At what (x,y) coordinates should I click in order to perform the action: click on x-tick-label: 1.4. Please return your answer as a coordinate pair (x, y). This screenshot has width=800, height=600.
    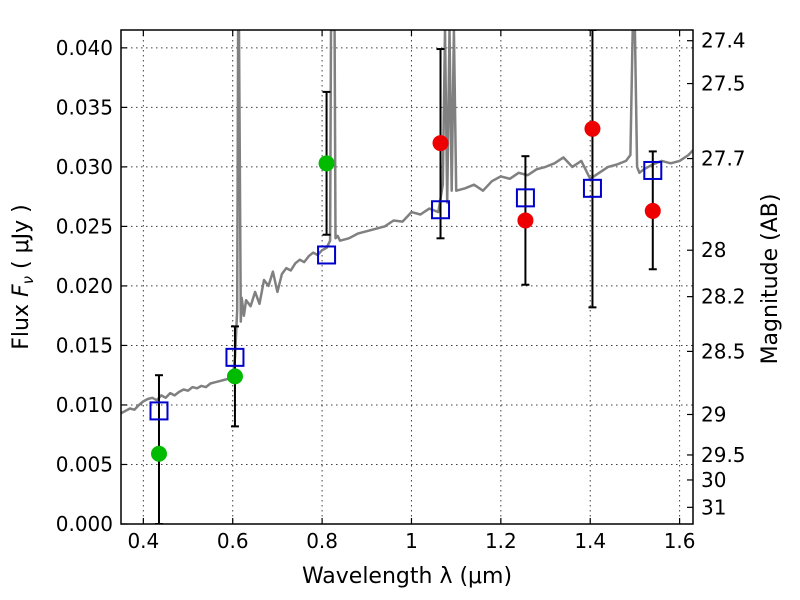
    Looking at the image, I should click on (590, 541).